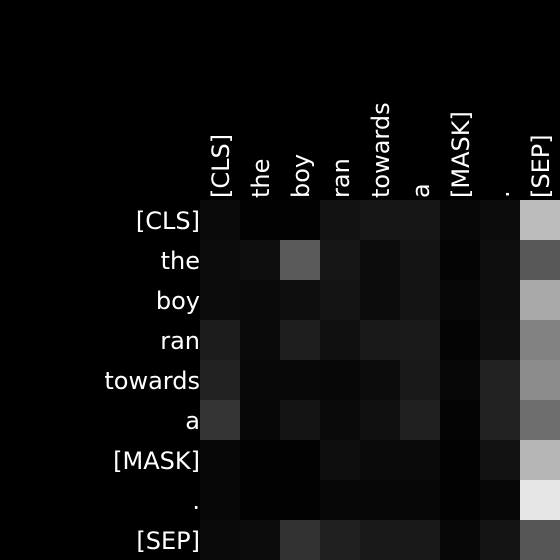 Image resolution: width=560 pixels, height=560 pixels. What do you see at coordinates (340, 380) in the screenshot?
I see `heatmap-cell-r4-c3` at bounding box center [340, 380].